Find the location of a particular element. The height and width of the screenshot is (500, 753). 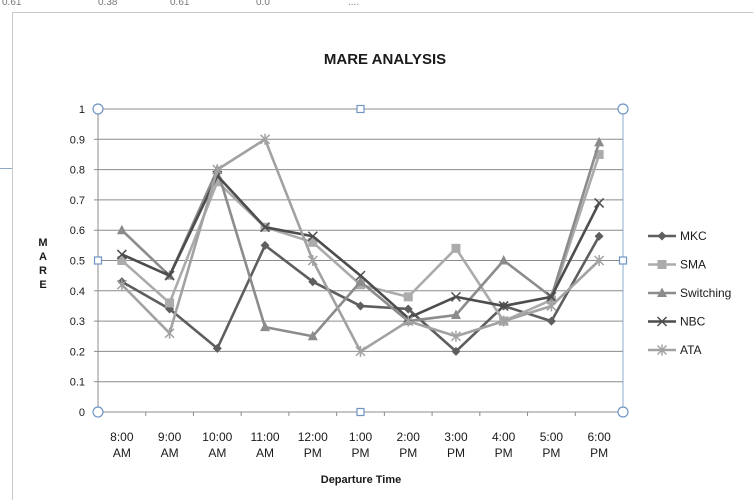

y-tick-label: 1 is located at coordinates (82, 110).